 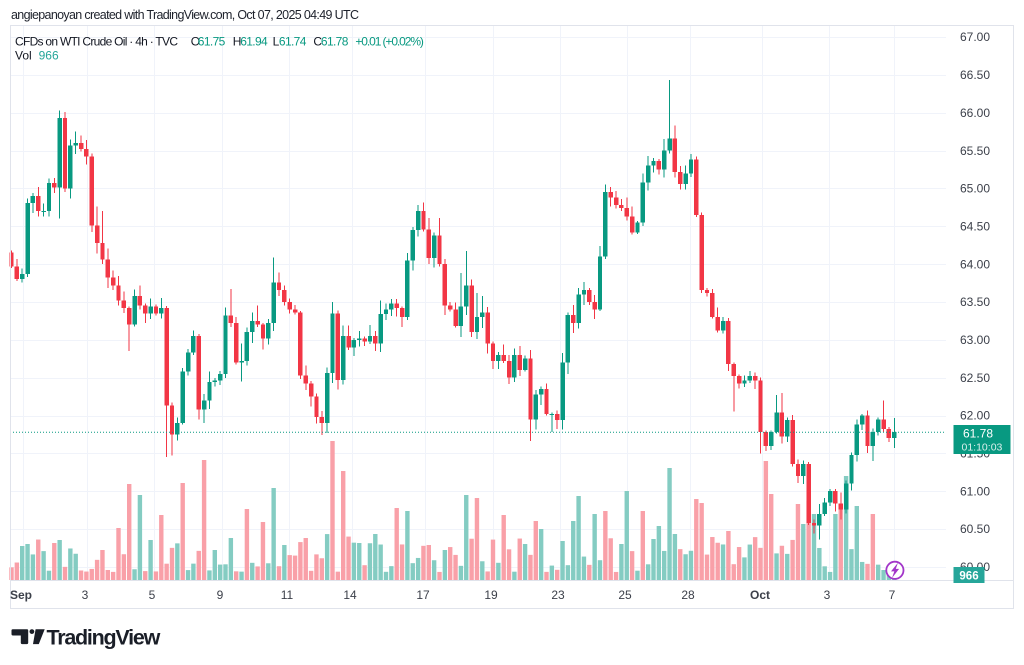 What do you see at coordinates (975, 529) in the screenshot?
I see `svg-text: 60.50` at bounding box center [975, 529].